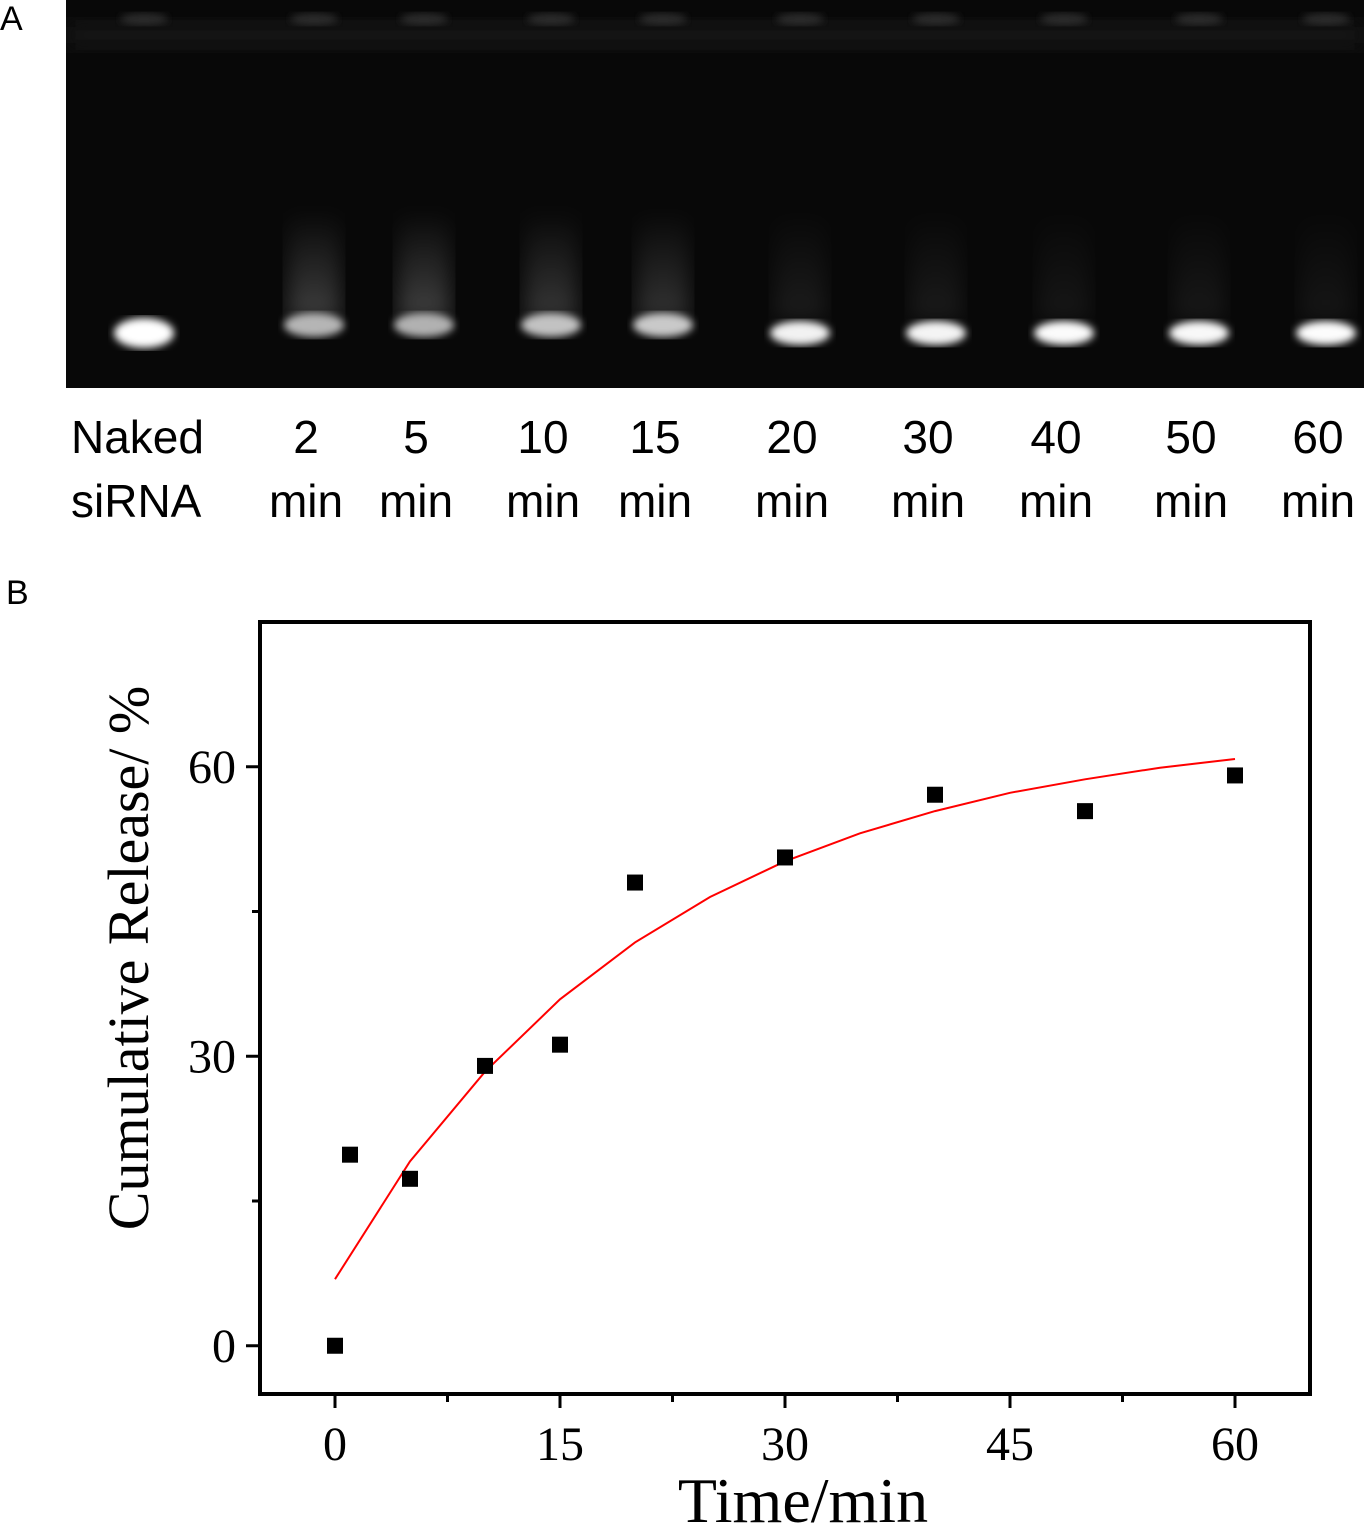 Image resolution: width=1364 pixels, height=1530 pixels. What do you see at coordinates (543, 469) in the screenshot?
I see `lane-label: 10 min` at bounding box center [543, 469].